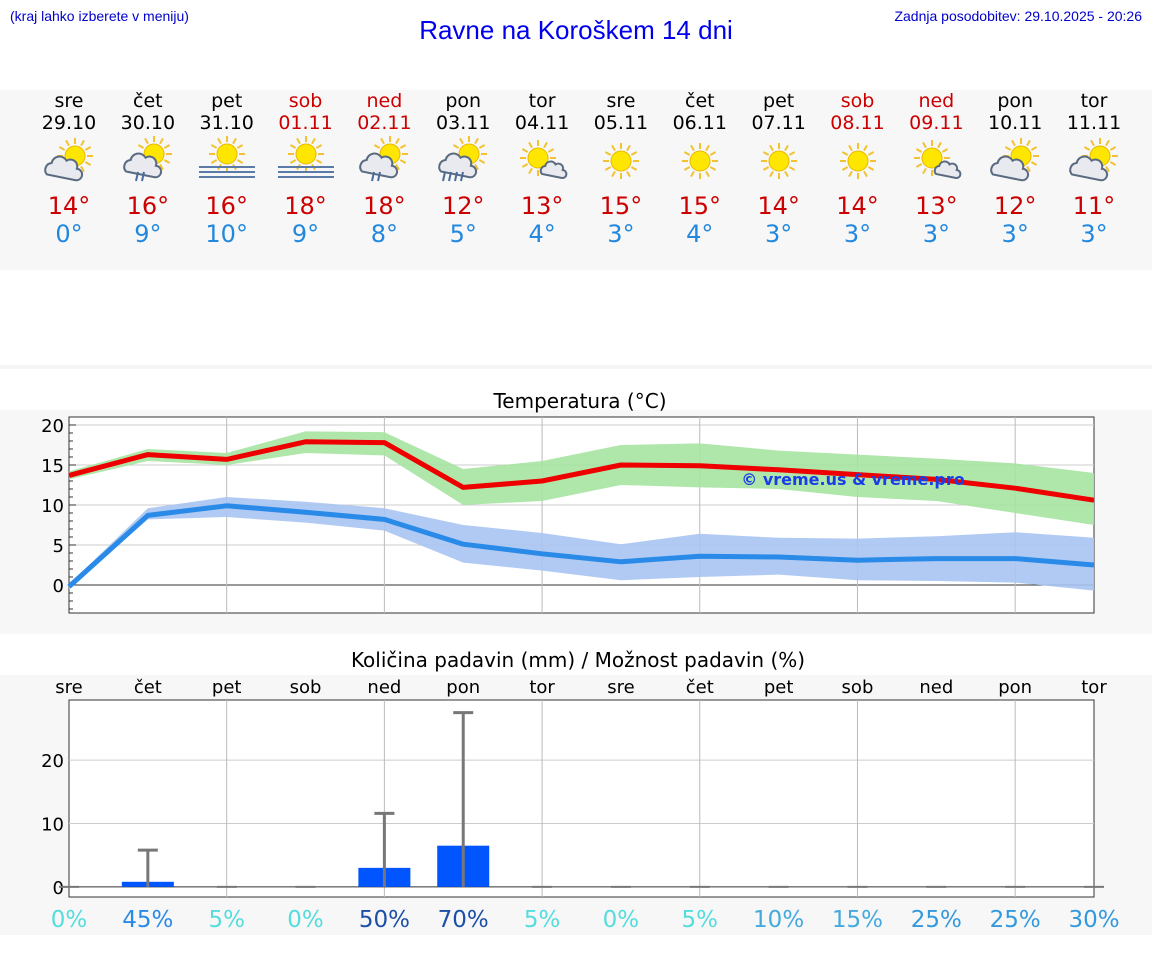 Image resolution: width=1152 pixels, height=975 pixels. Describe the element at coordinates (226, 123) in the screenshot. I see `day-date: 31.10` at that location.